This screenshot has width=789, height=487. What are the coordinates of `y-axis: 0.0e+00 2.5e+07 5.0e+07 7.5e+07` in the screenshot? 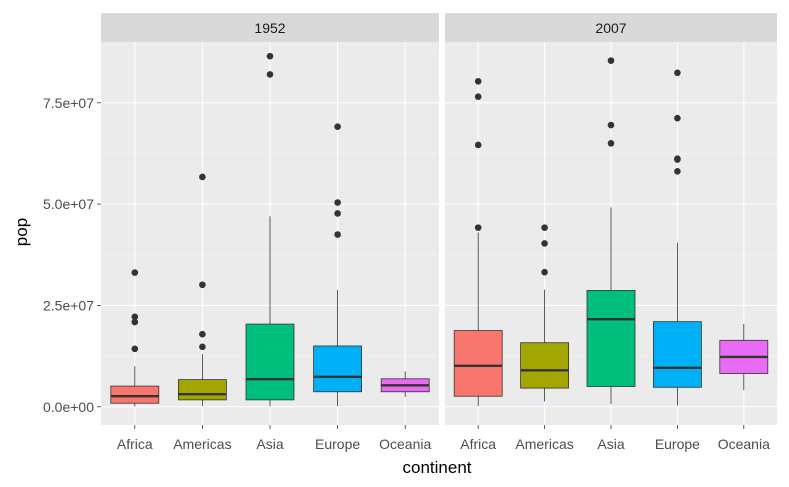 It's located at (72, 255).